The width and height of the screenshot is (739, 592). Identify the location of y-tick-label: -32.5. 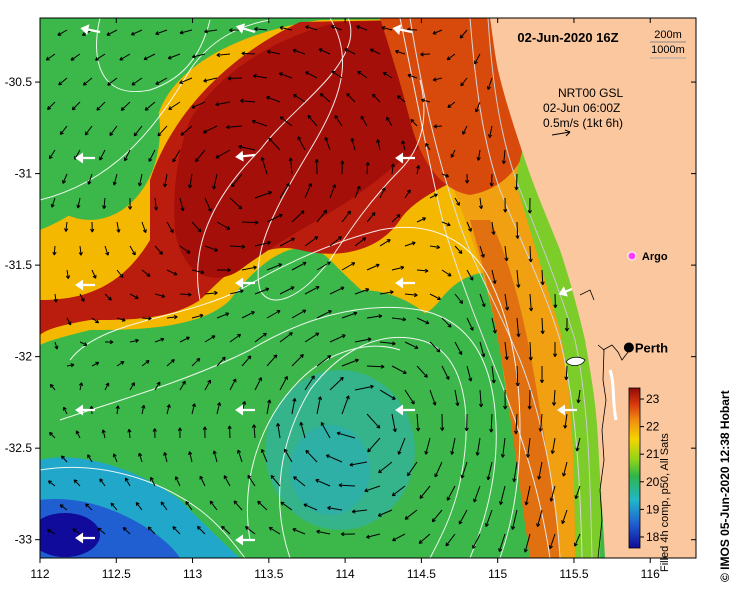
(19, 448).